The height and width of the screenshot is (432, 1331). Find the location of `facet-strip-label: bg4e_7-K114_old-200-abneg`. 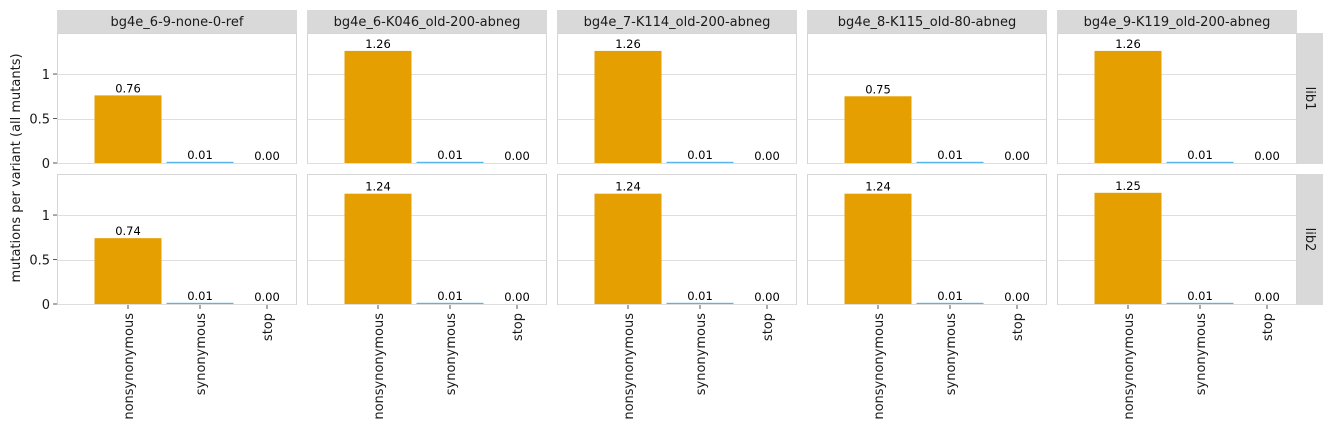

facet-strip-label: bg4e_7-K114_old-200-abneg is located at coordinates (677, 22).